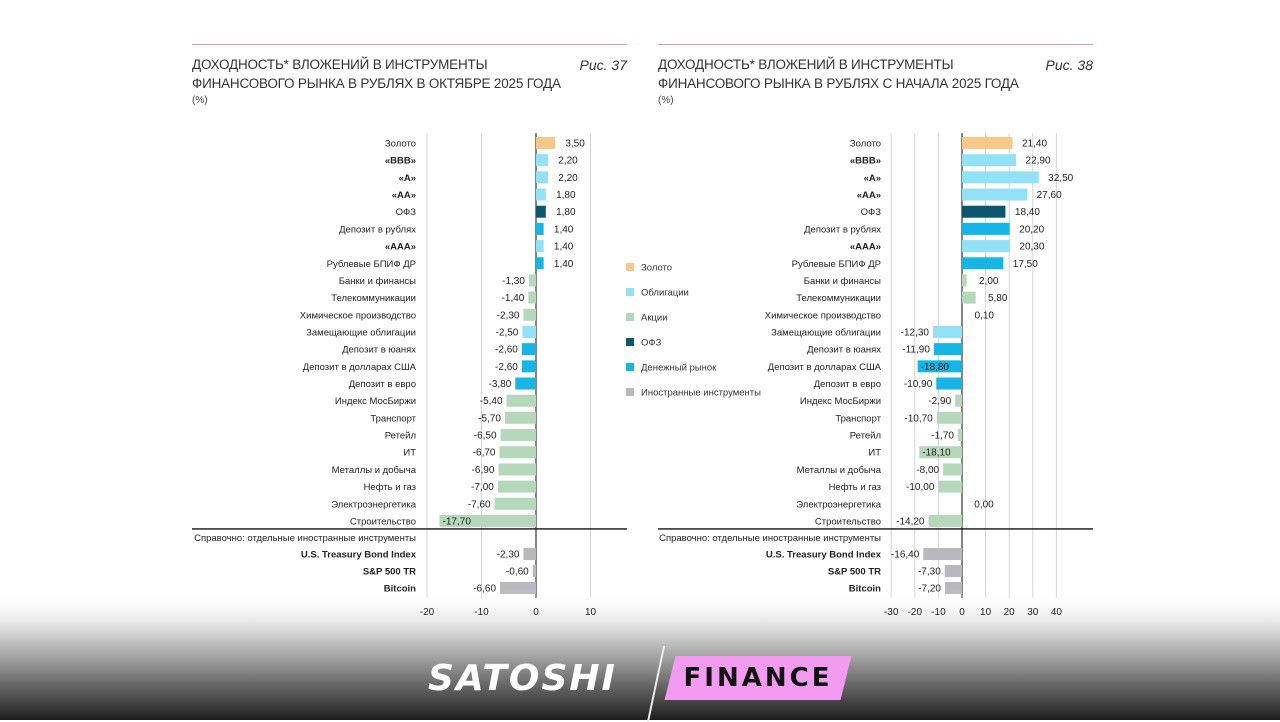 The width and height of the screenshot is (1280, 722). Describe the element at coordinates (640, 671) in the screenshot. I see `satoshi-finance-logo: SATOSHI FINANCE` at that location.